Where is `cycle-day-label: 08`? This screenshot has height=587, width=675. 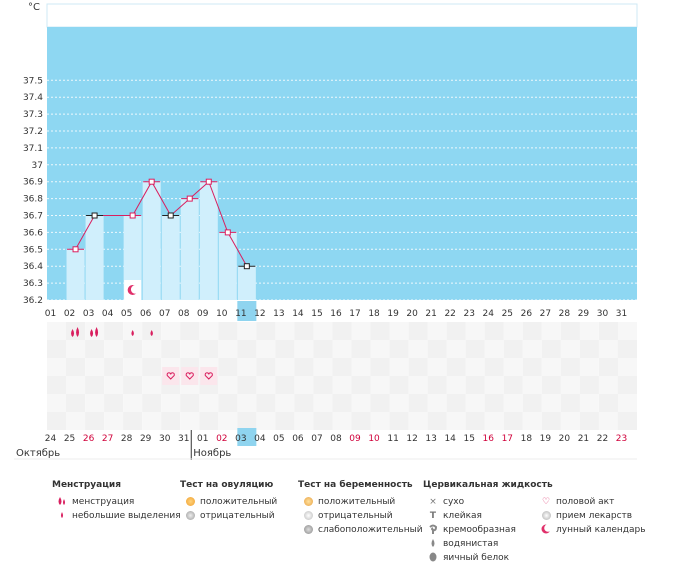
cycle-day-label: 08 is located at coordinates (184, 314).